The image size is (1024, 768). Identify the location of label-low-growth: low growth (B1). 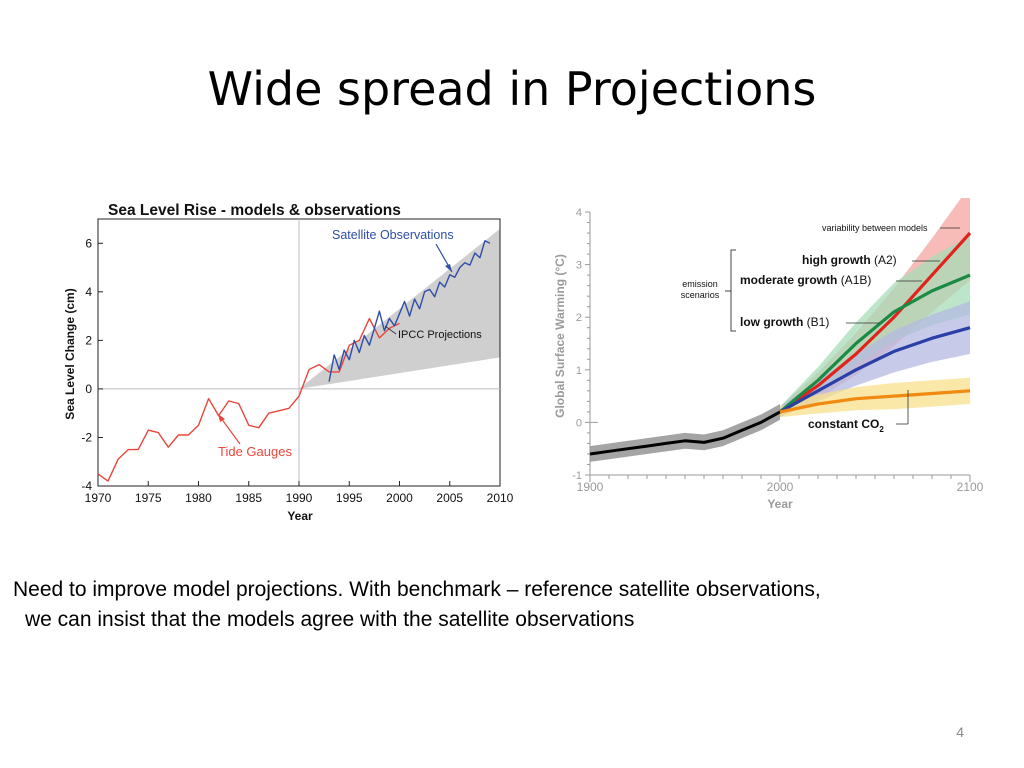
(784, 322).